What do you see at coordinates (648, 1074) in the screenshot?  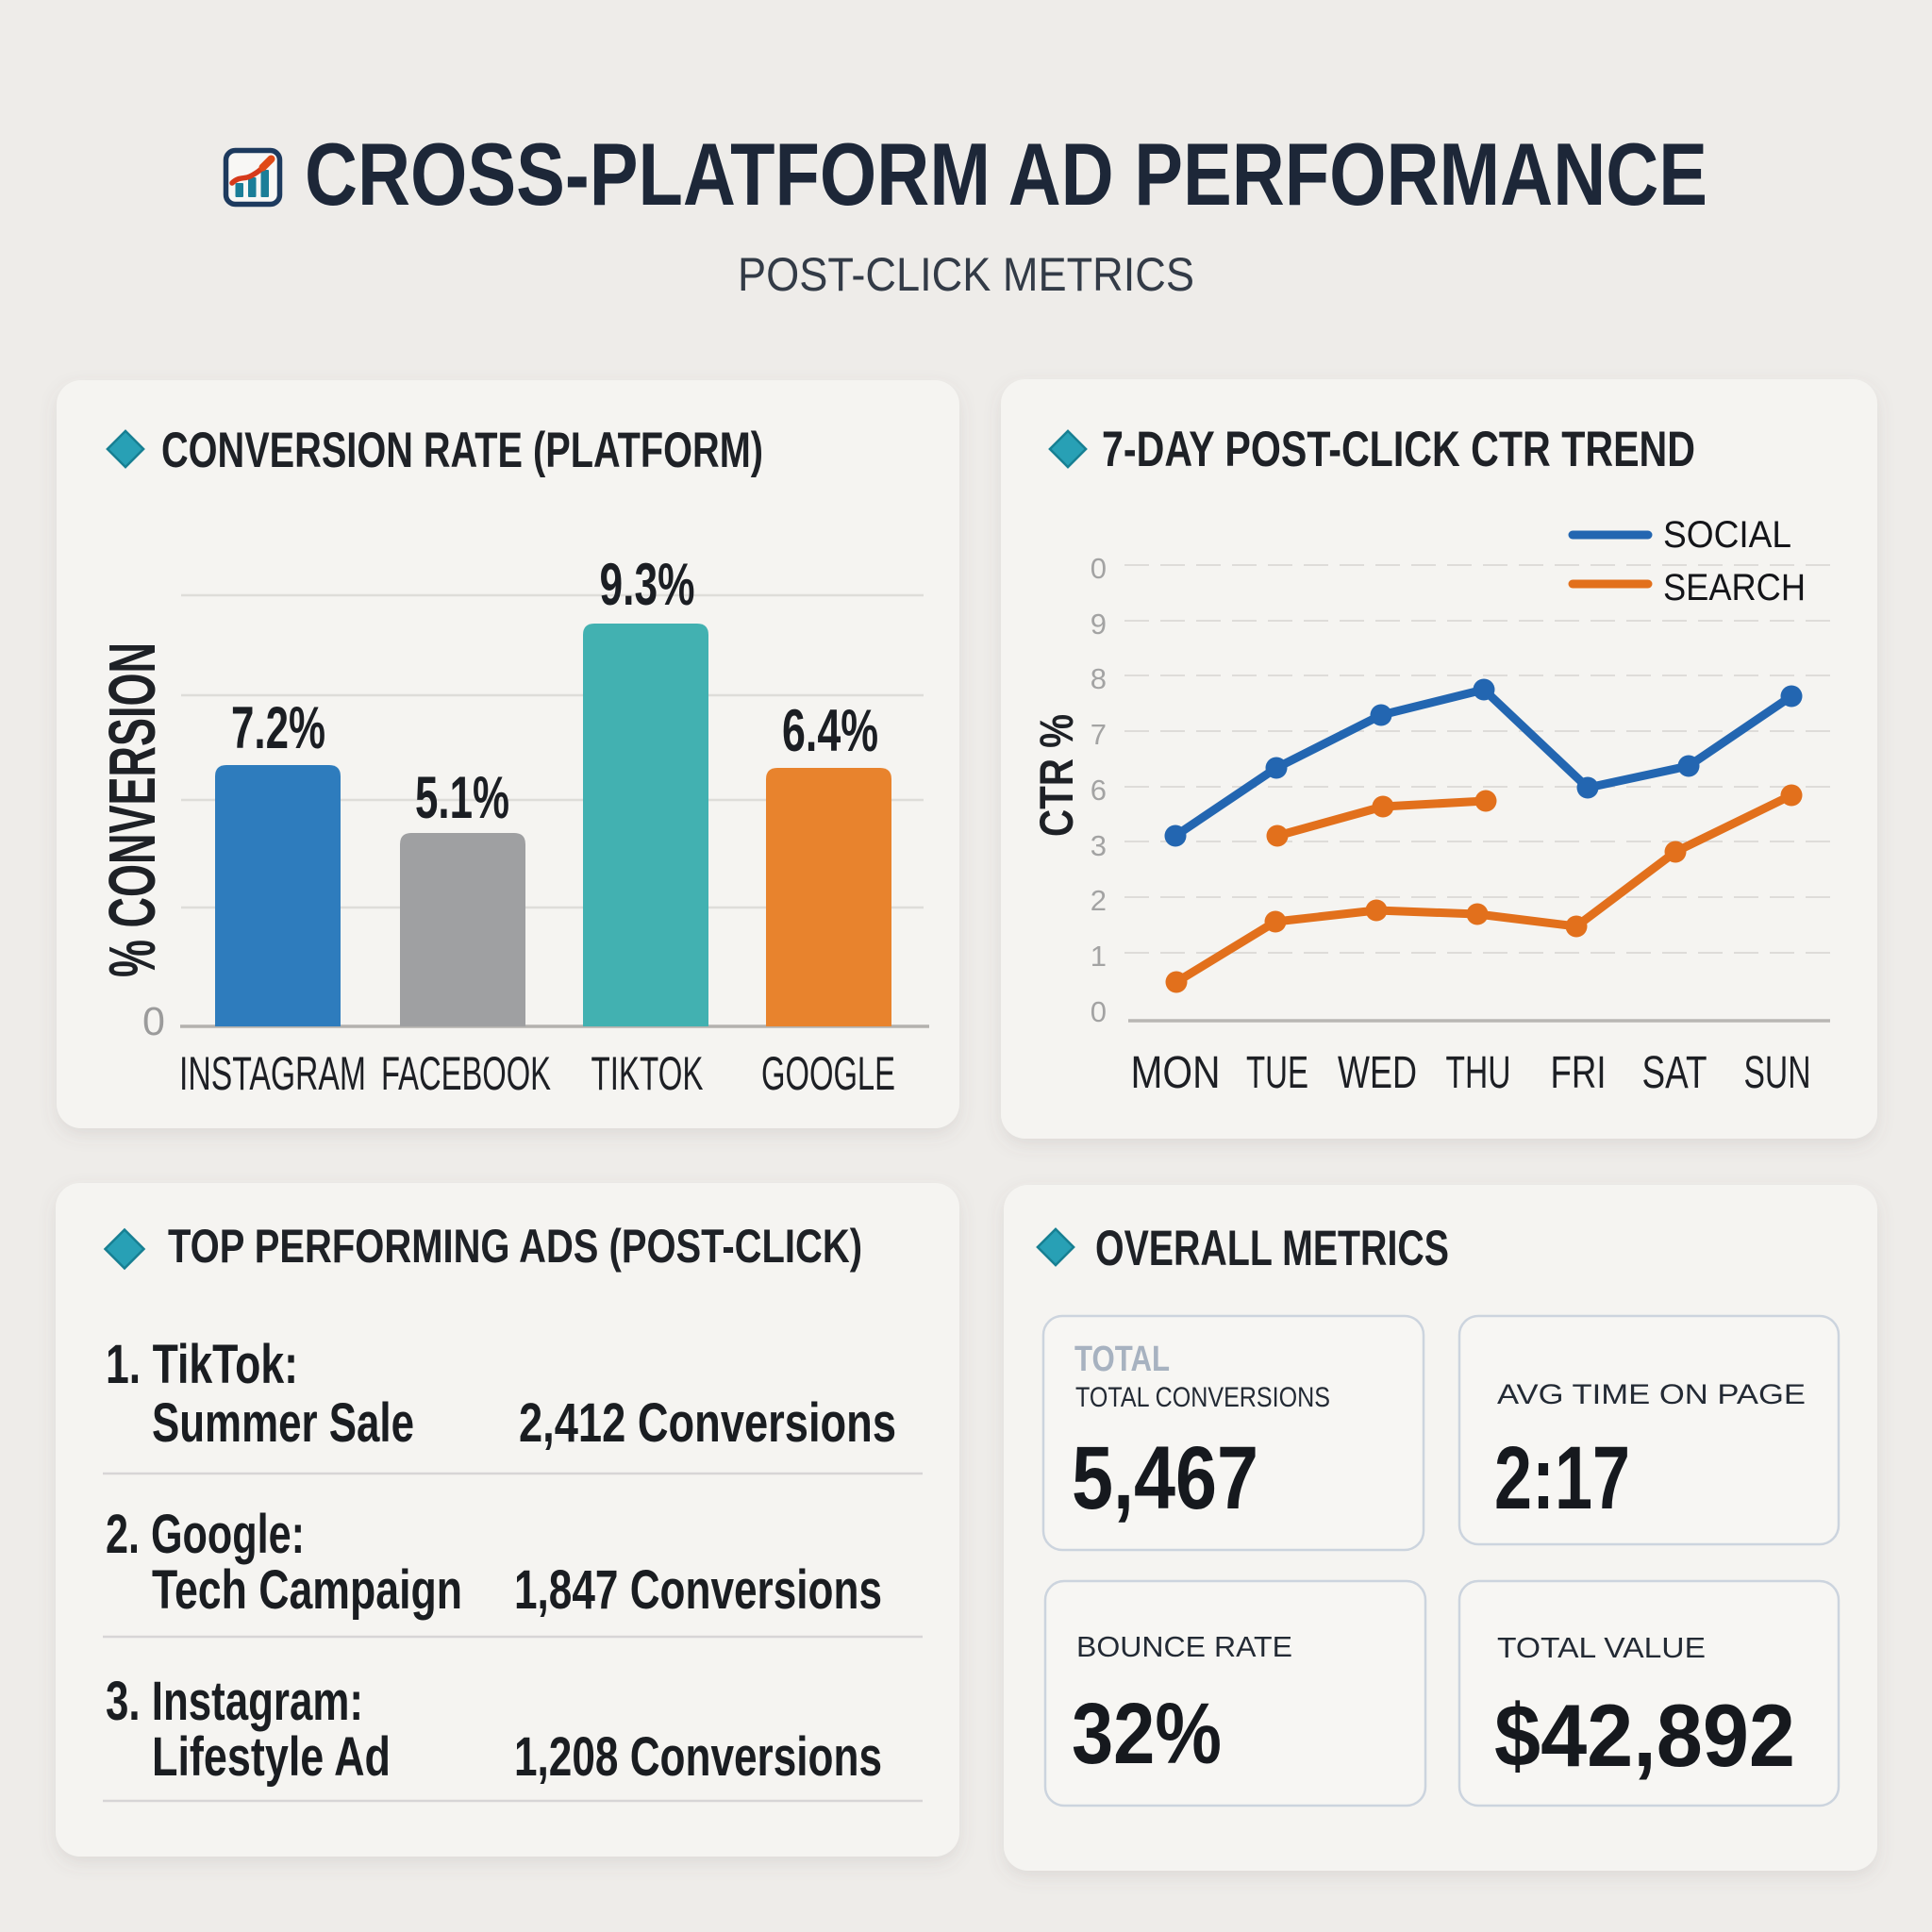 I see `svg-text: TIKTOK` at bounding box center [648, 1074].